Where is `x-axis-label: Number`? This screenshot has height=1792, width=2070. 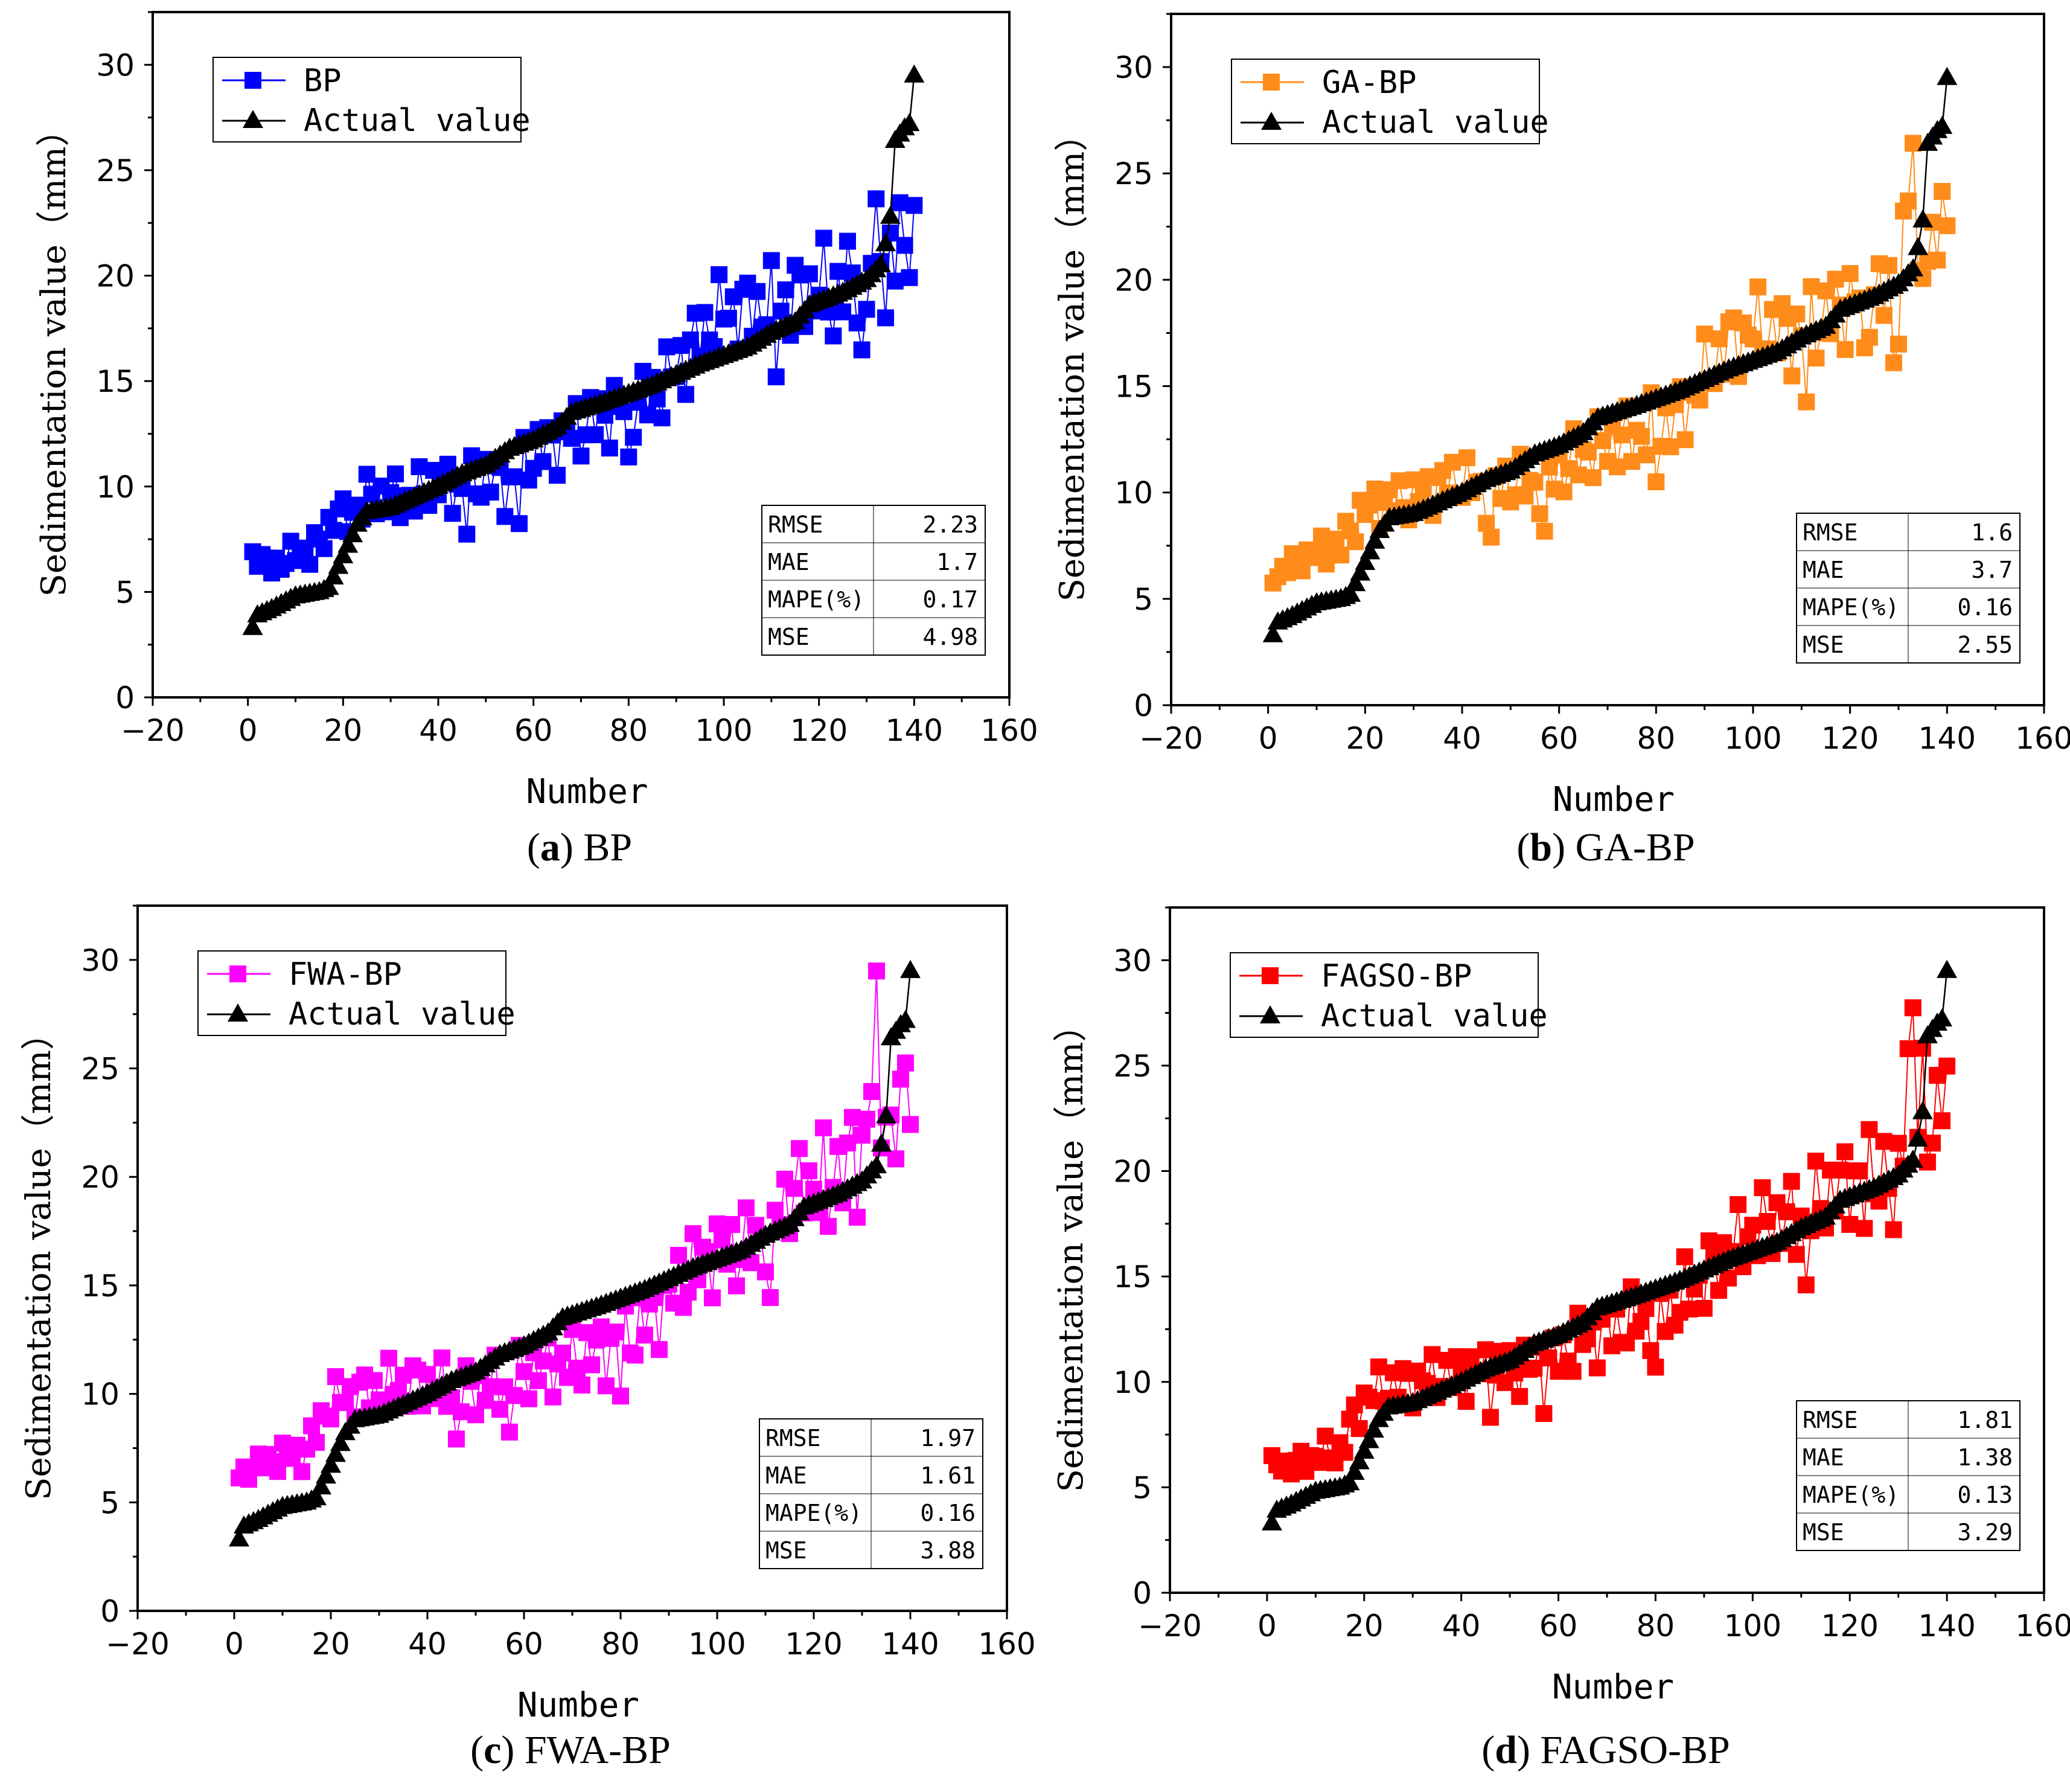 x-axis-label: Number is located at coordinates (1613, 1687).